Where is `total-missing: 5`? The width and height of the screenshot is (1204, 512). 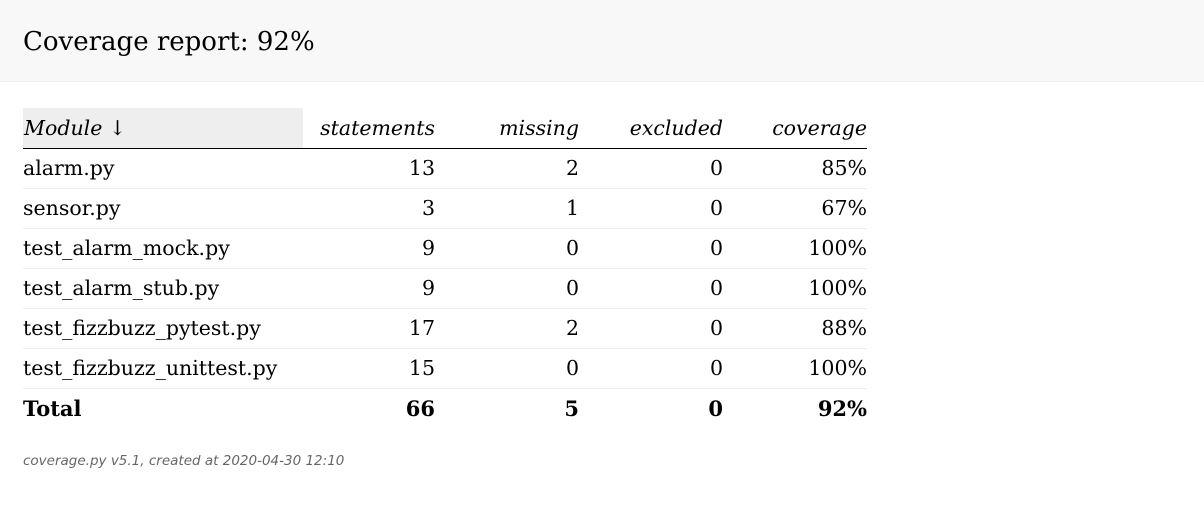
total-missing: 5 is located at coordinates (571, 408).